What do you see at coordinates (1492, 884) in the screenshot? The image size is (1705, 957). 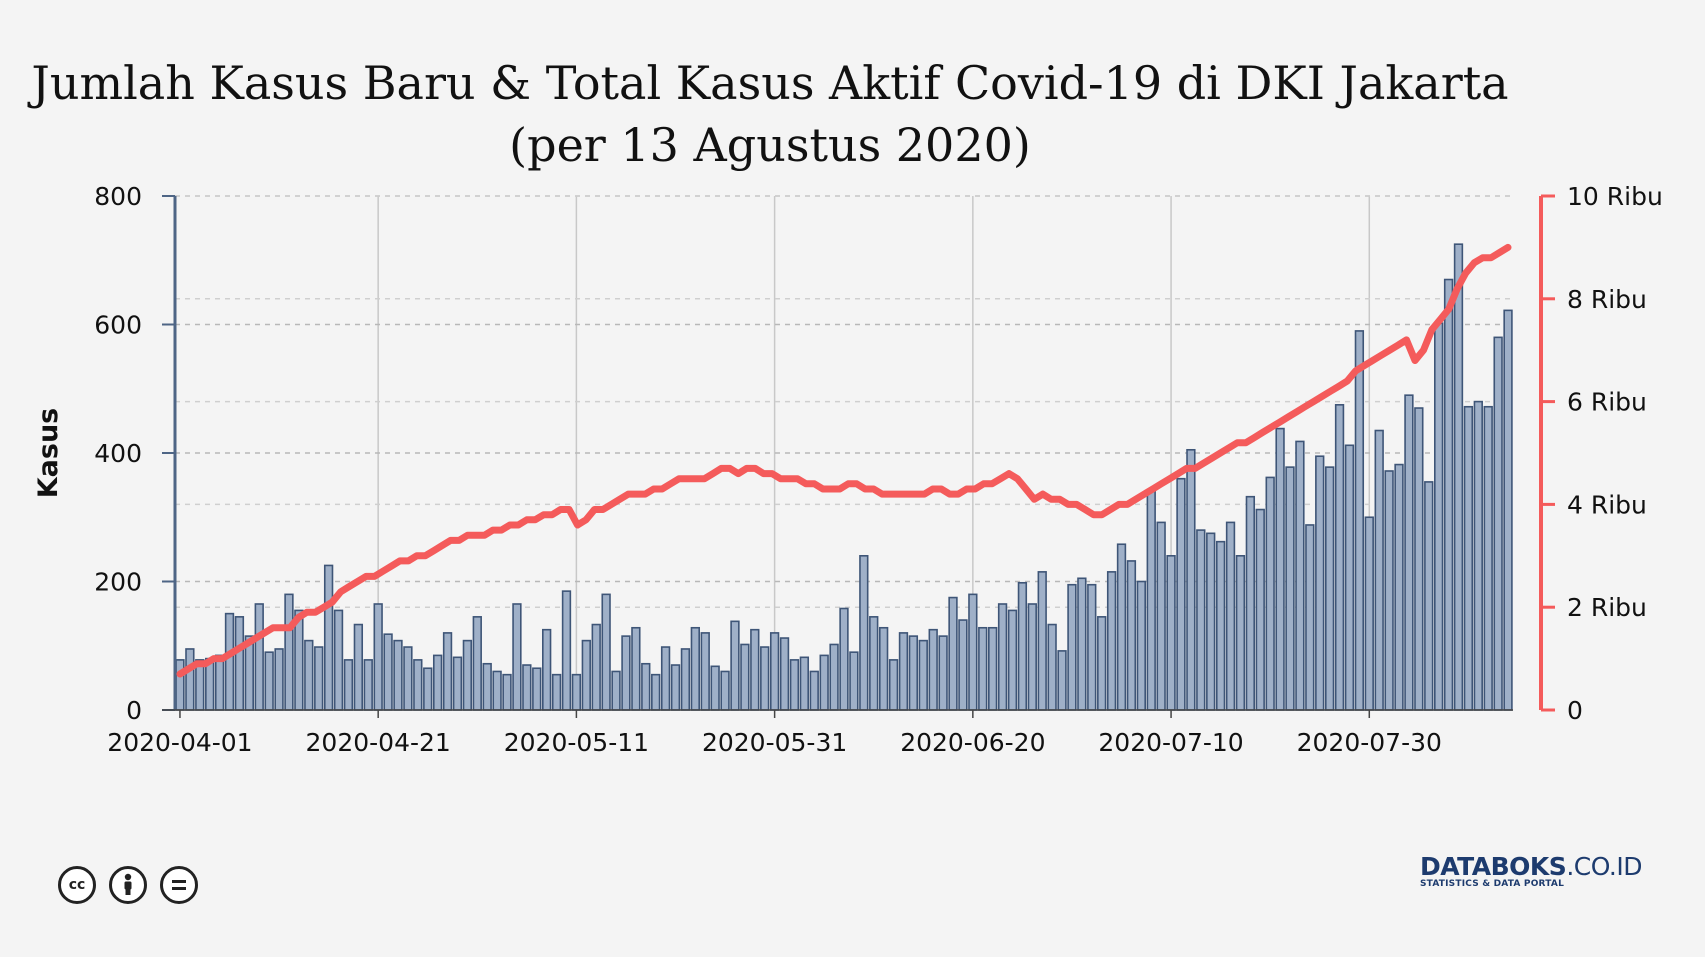 I see `brand-tagline: STATISTICS & DATA PORTAL` at bounding box center [1492, 884].